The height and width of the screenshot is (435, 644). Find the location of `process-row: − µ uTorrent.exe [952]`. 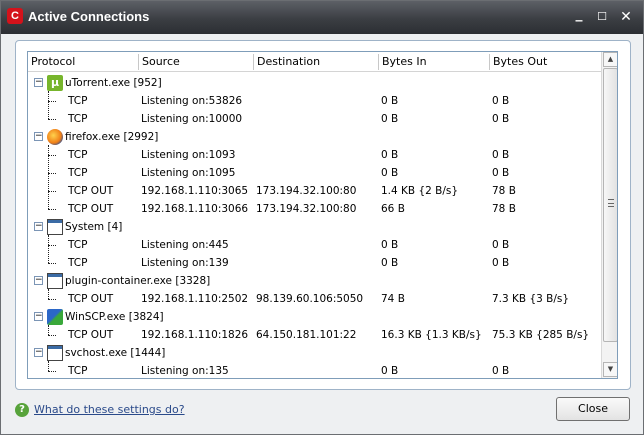

process-row: − µ uTorrent.exe [952] is located at coordinates (314, 83).